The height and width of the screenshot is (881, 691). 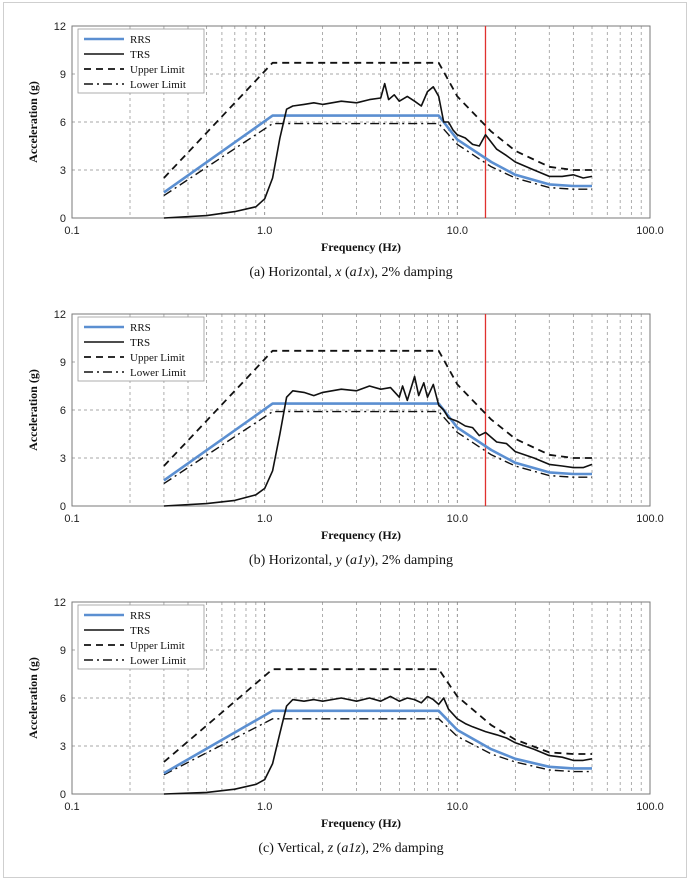 I want to click on caption-variable: a1x, so click(x=360, y=272).